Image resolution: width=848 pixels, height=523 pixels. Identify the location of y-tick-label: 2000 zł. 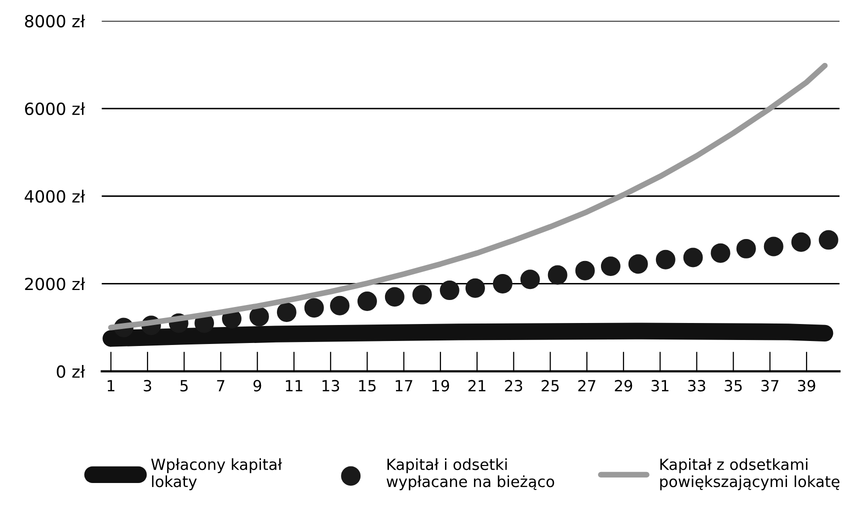
(55, 283).